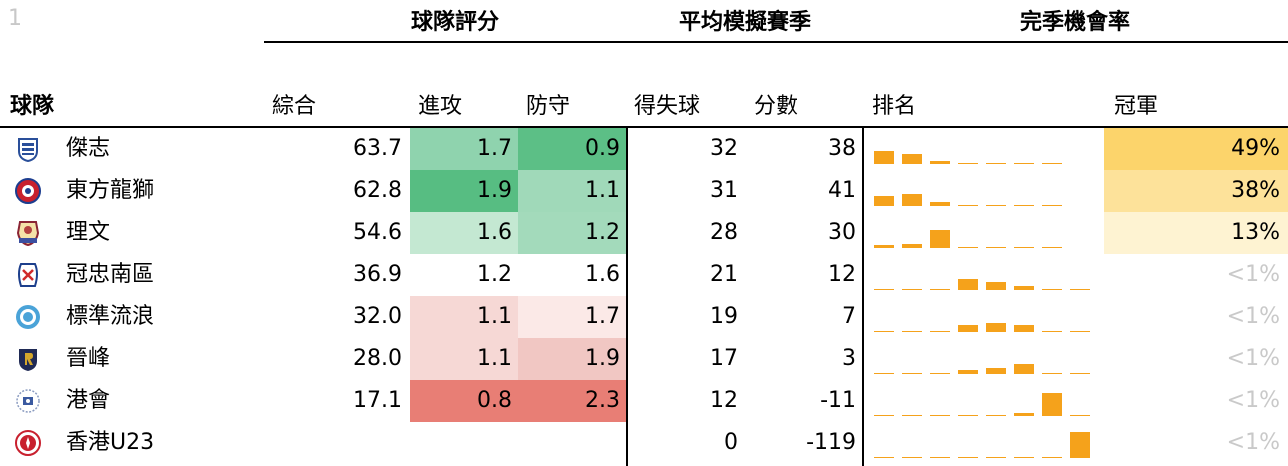  I want to click on team-name: 東方龍獅, so click(110, 190).